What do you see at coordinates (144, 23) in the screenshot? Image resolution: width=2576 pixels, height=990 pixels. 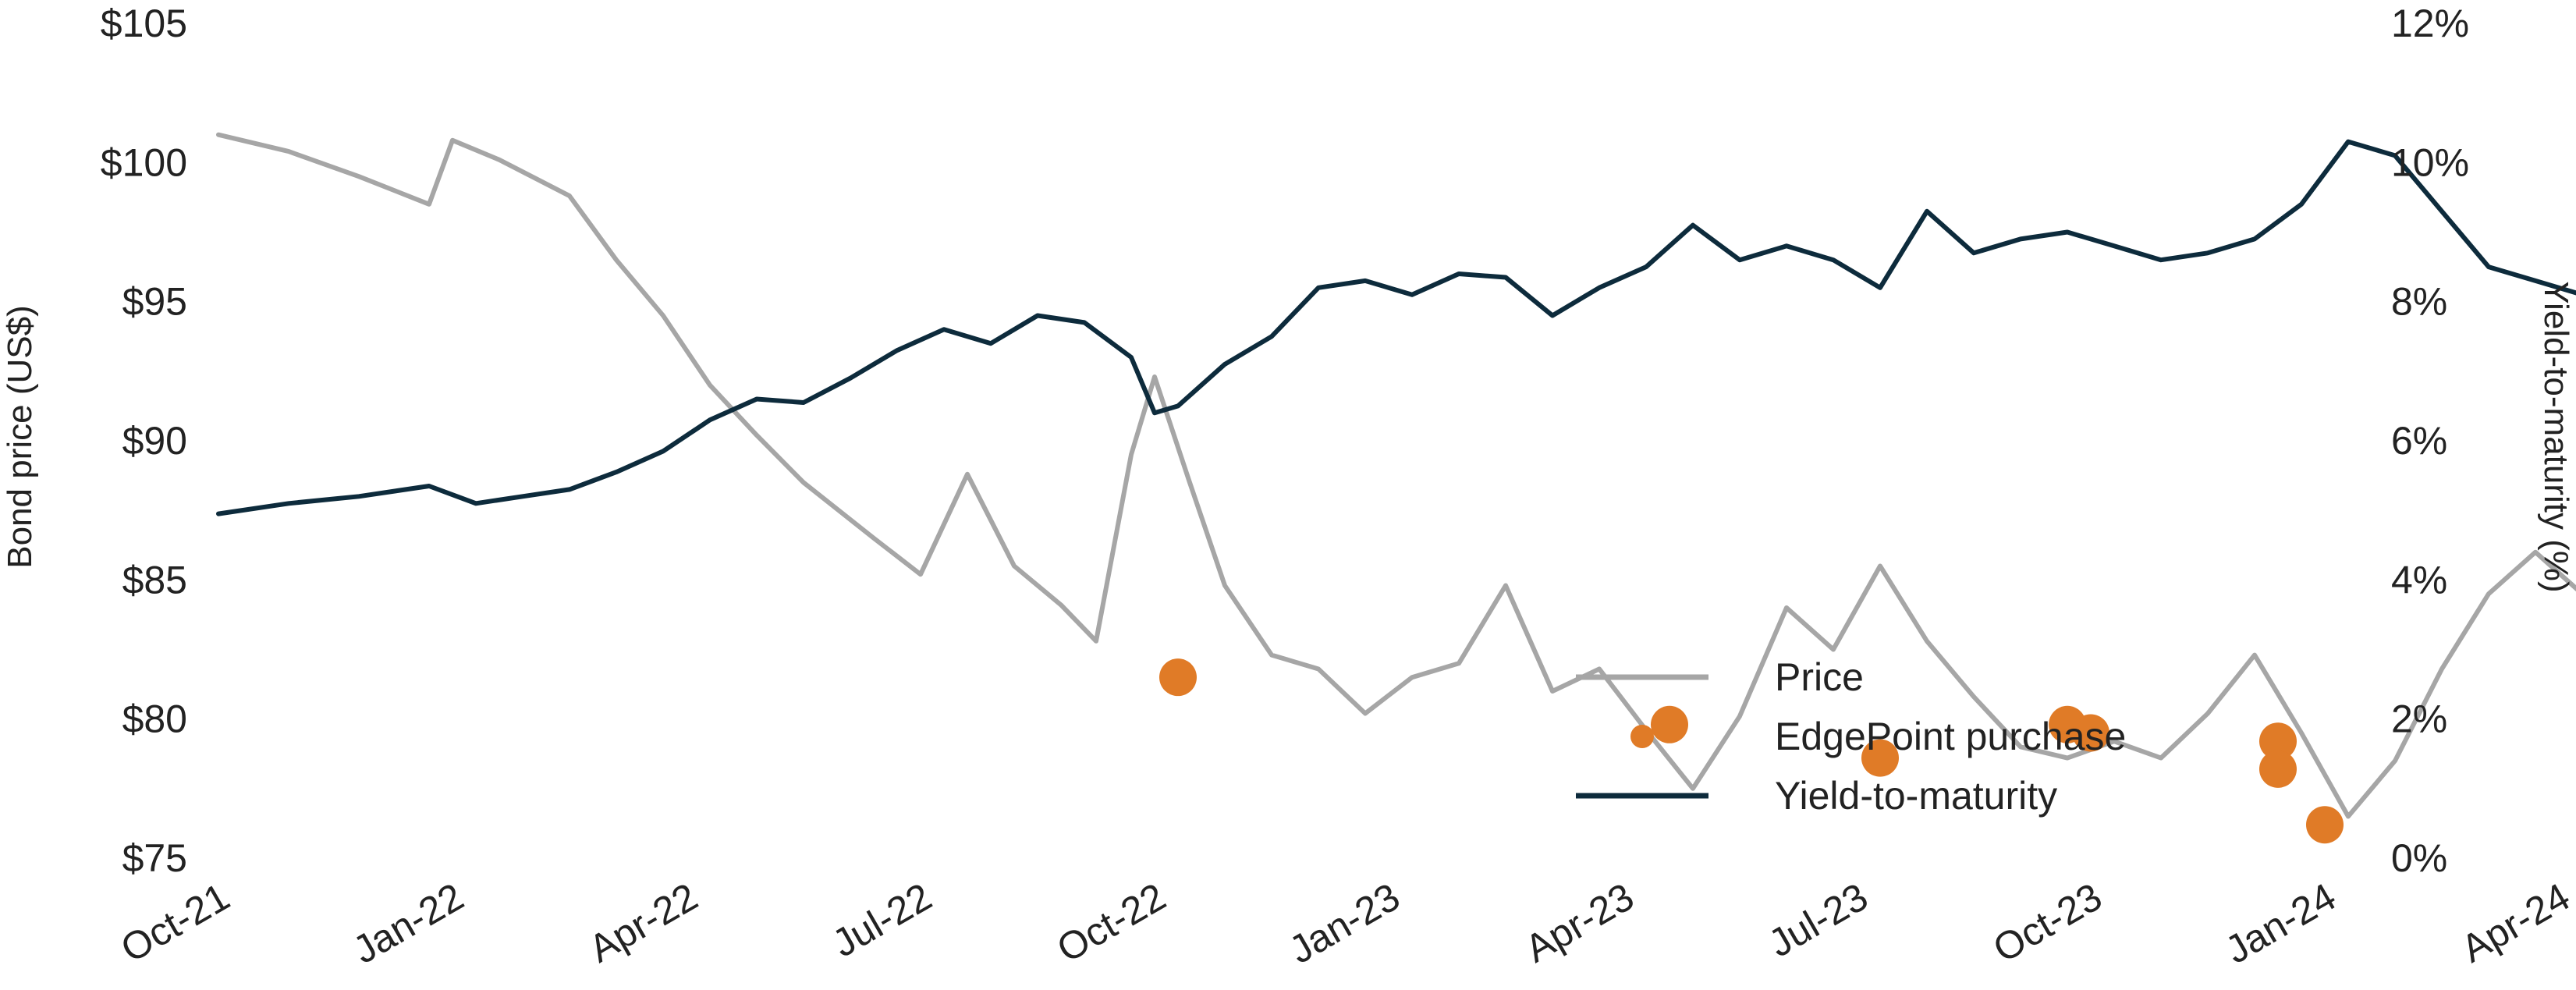 I see `left-tick-label: $105` at bounding box center [144, 23].